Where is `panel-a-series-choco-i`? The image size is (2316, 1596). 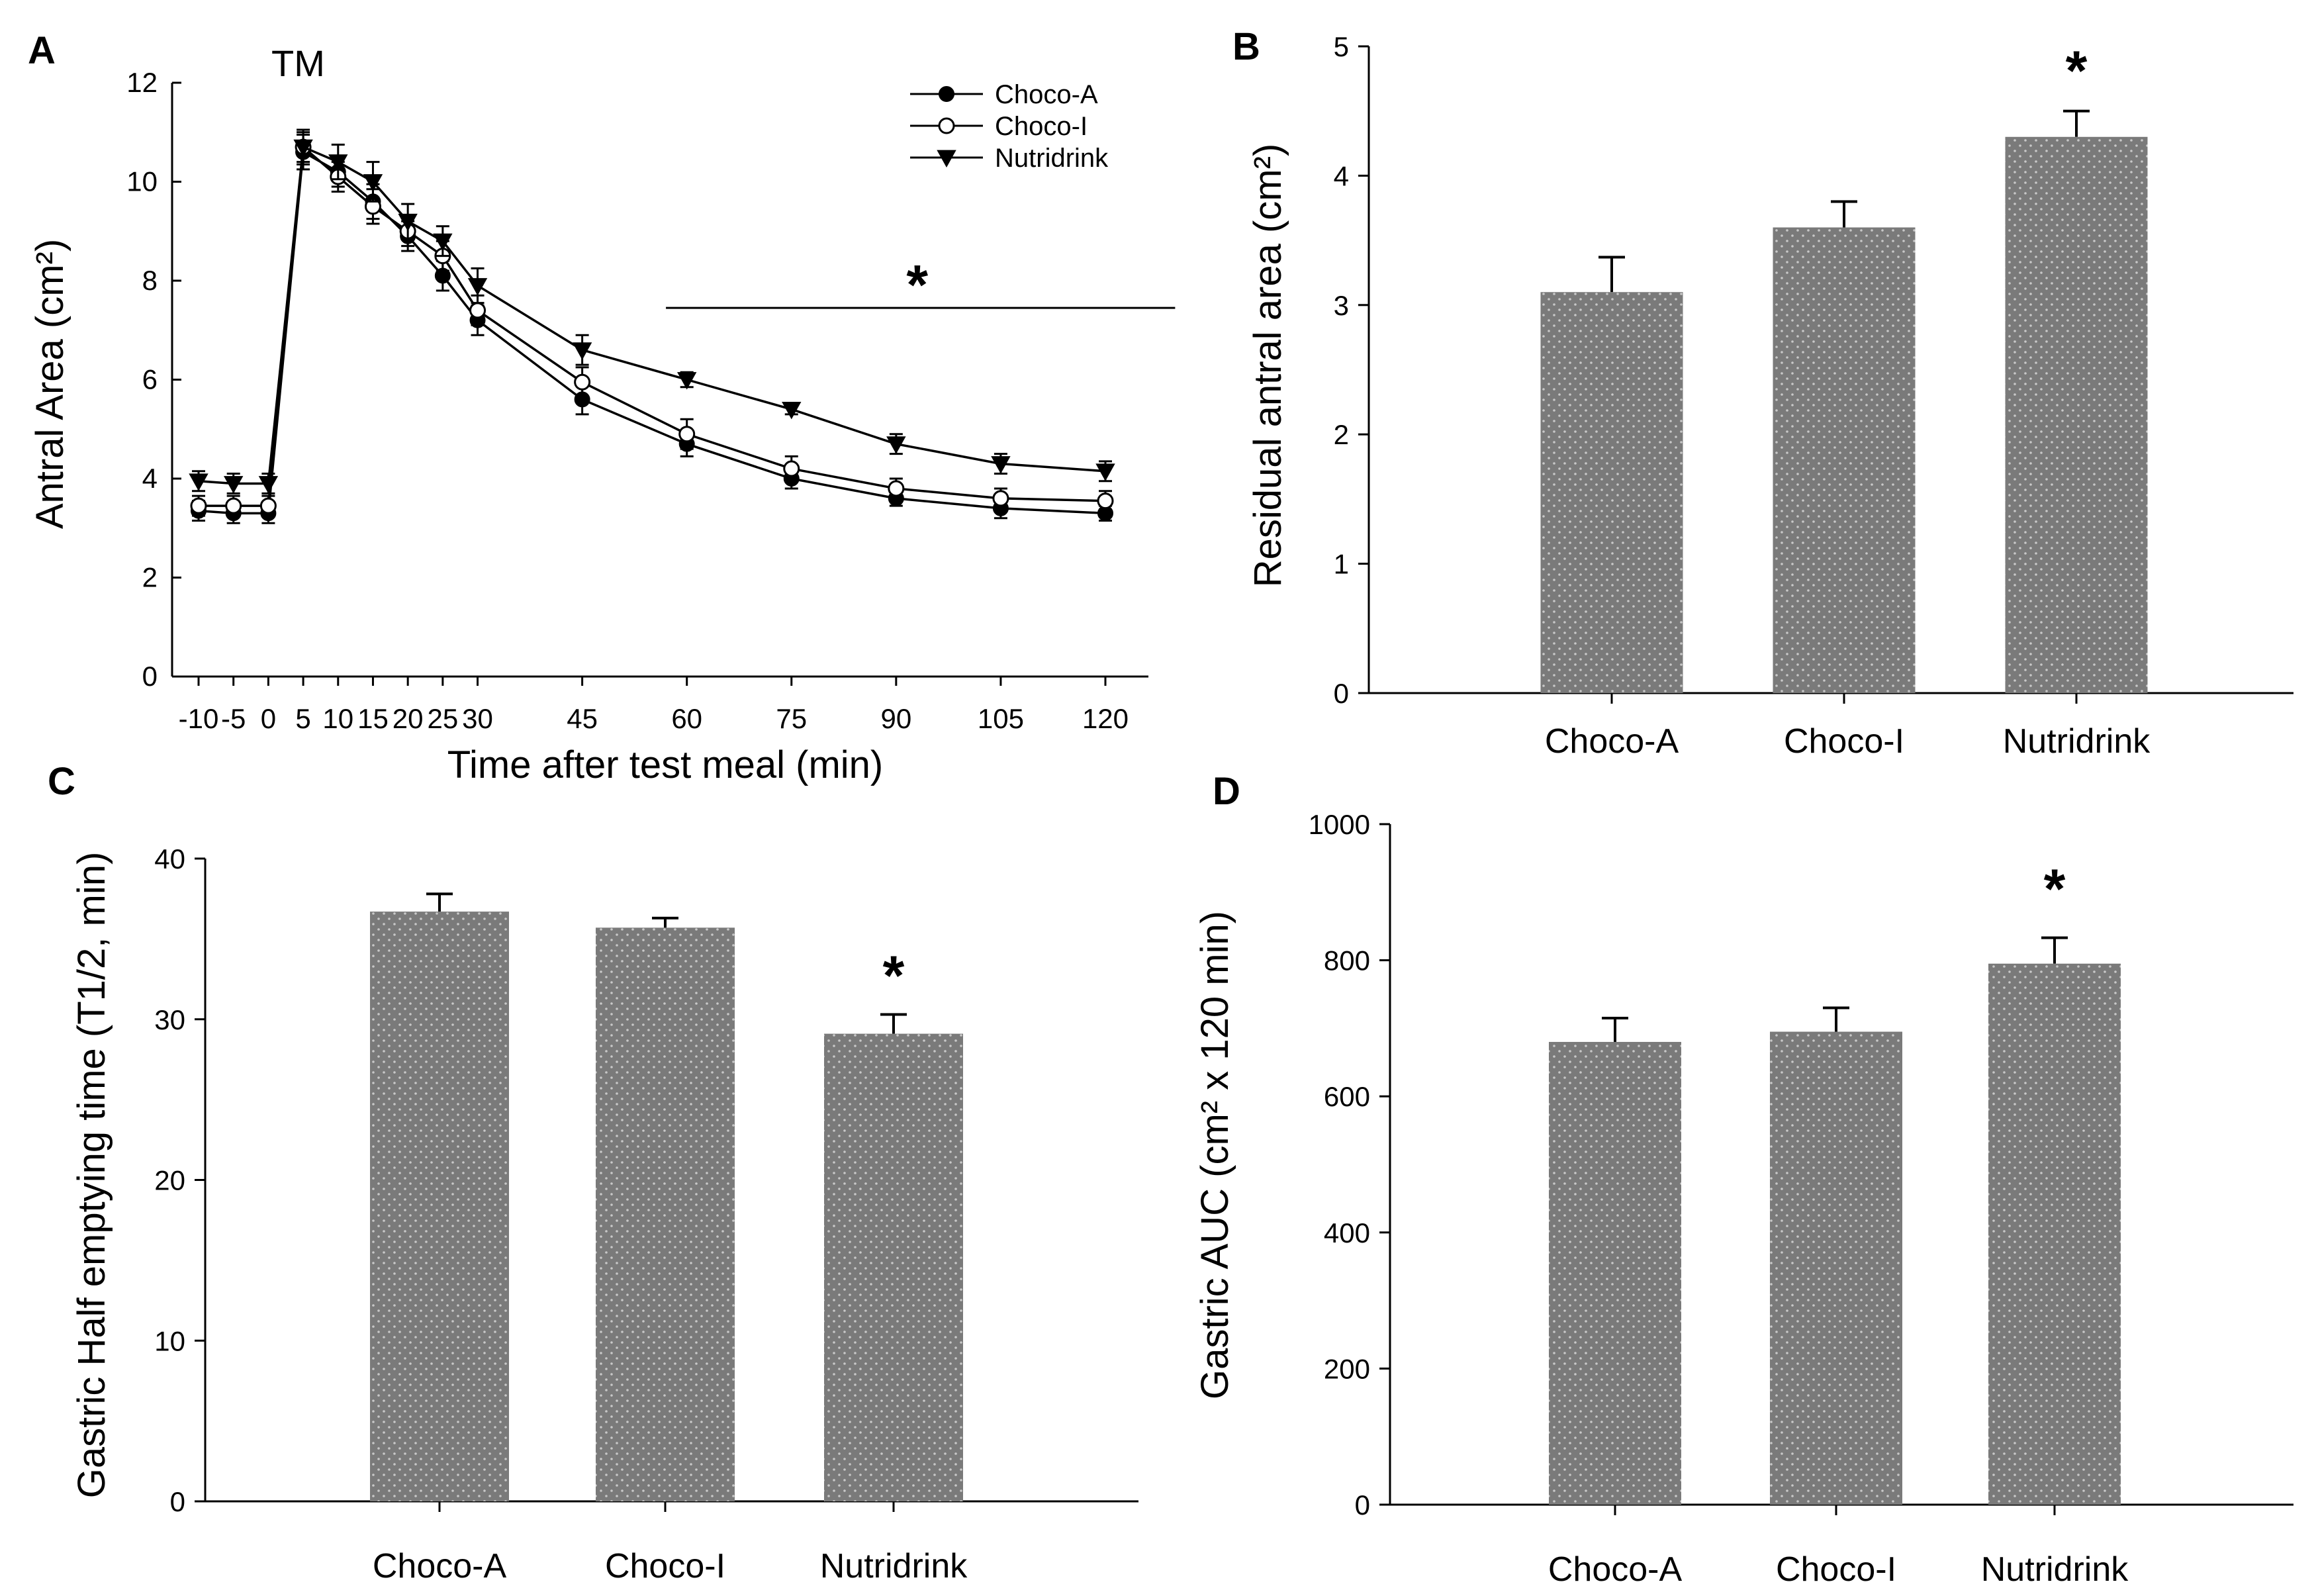
panel-a-series-choco-i is located at coordinates (652, 324).